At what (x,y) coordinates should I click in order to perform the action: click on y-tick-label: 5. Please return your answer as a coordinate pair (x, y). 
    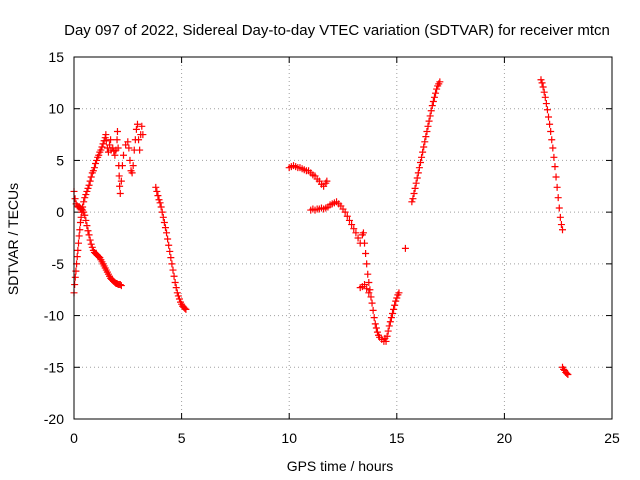
    Looking at the image, I should click on (60, 160).